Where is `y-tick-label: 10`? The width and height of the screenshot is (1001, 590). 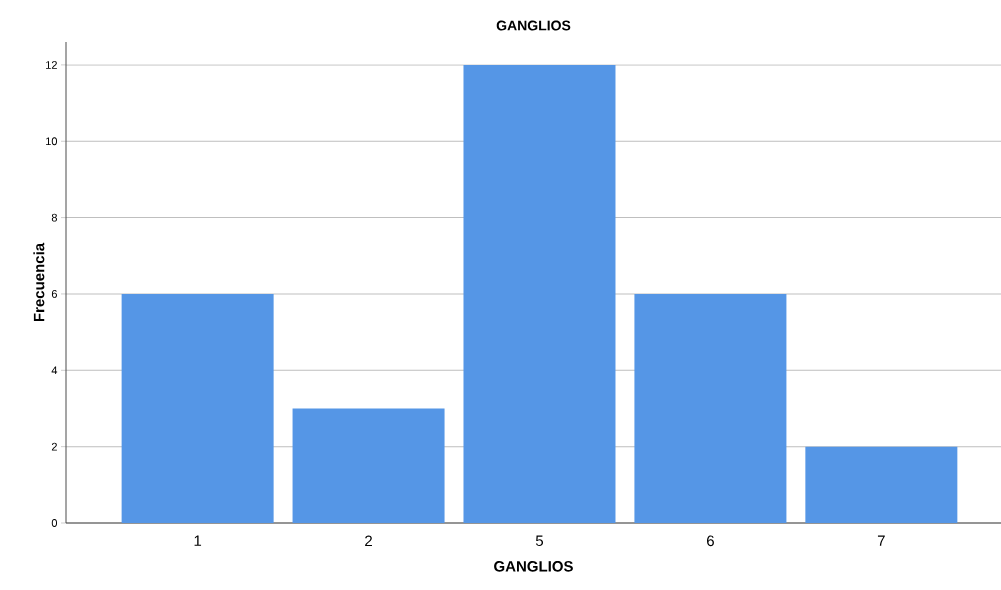 y-tick-label: 10 is located at coordinates (52, 141).